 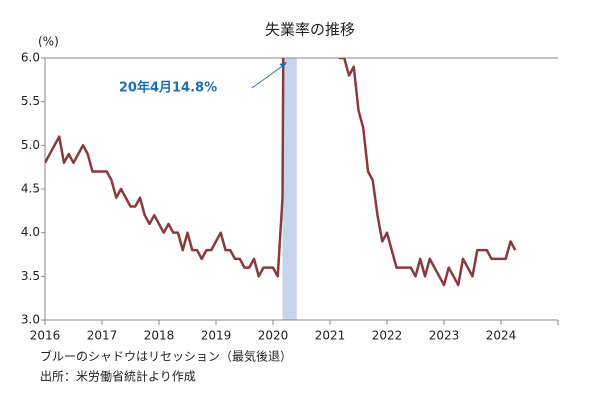 What do you see at coordinates (310, 30) in the screenshot?
I see `chart-title: 失業率の推移` at bounding box center [310, 30].